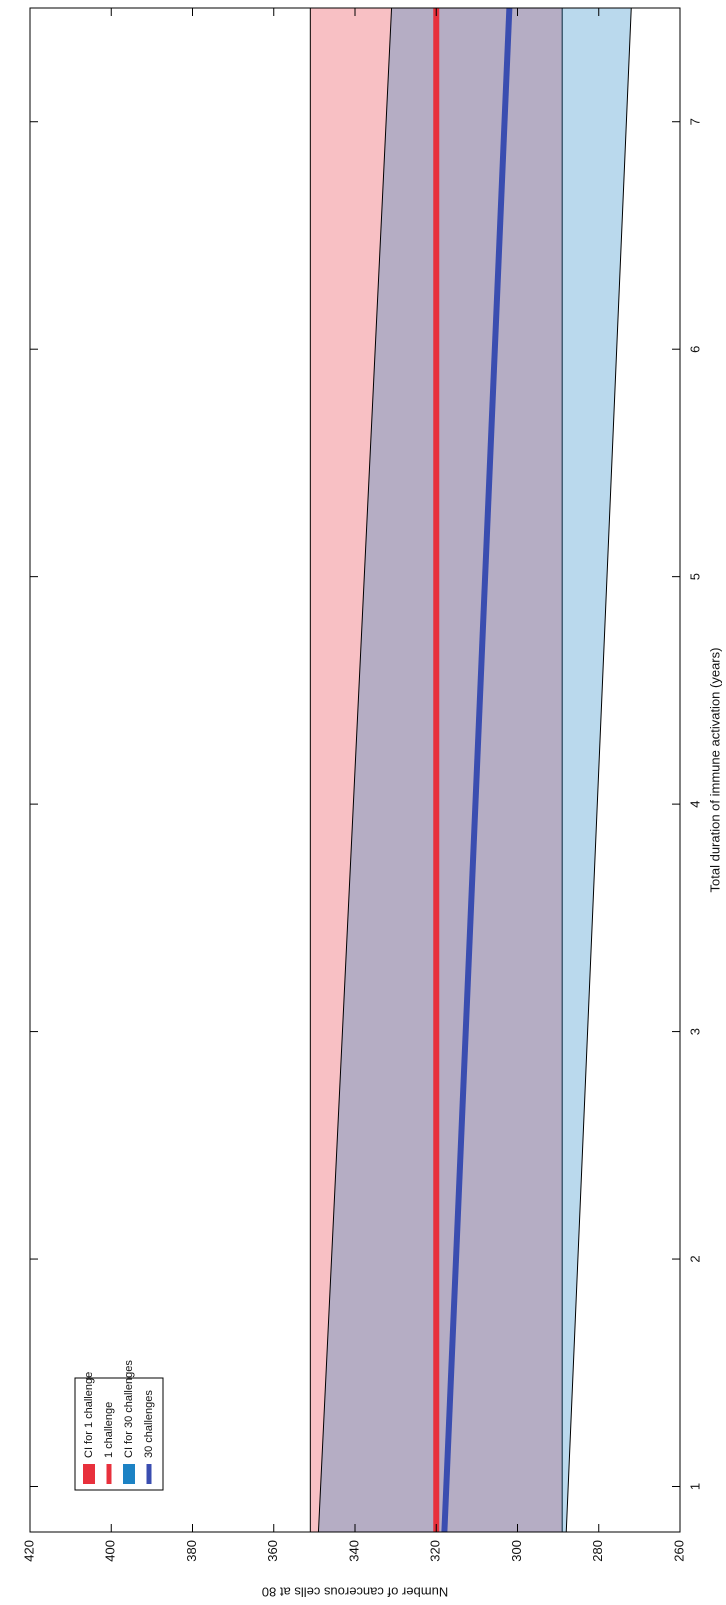 Image resolution: width=726 pixels, height=1605 pixels. What do you see at coordinates (694, 576) in the screenshot?
I see `x-tick-label: 5` at bounding box center [694, 576].